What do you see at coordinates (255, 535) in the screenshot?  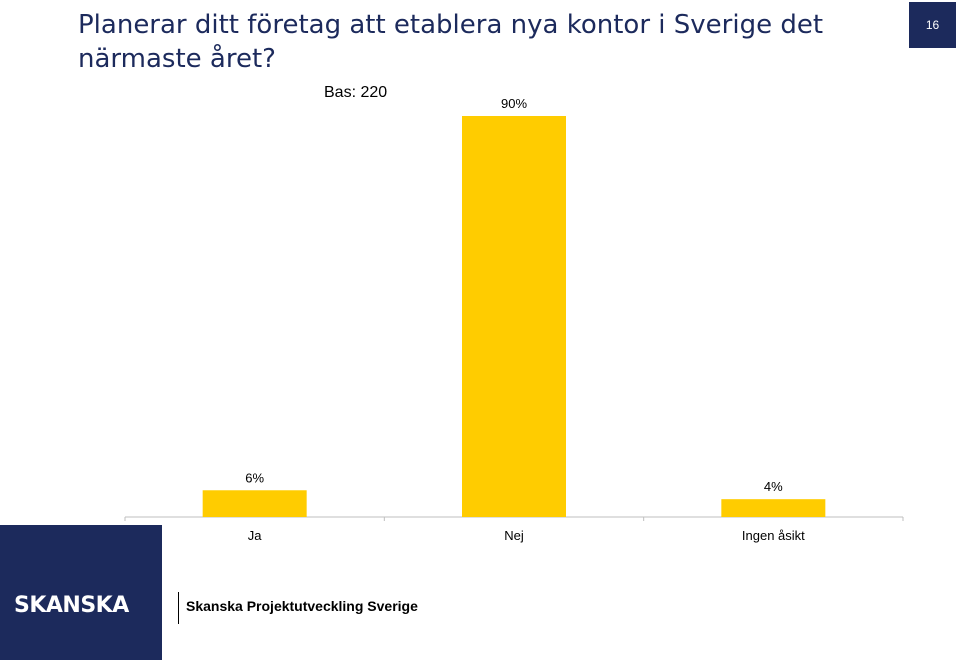 I see `category-label-1: Ja` at bounding box center [255, 535].